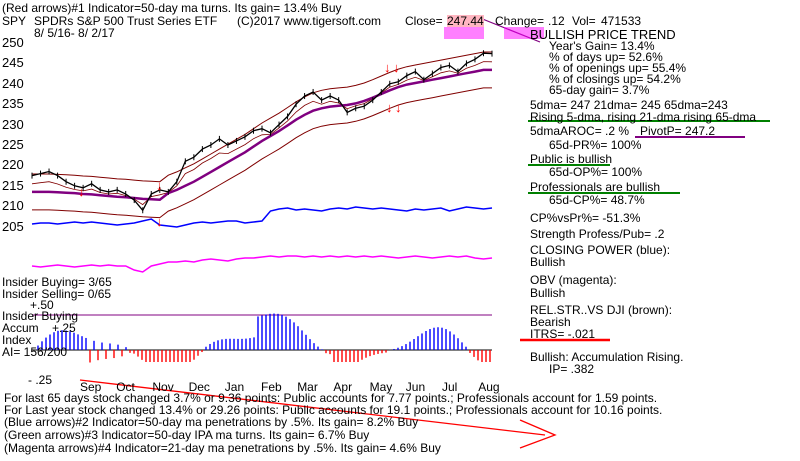 This screenshot has width=800, height=461. What do you see at coordinates (597, 234) in the screenshot?
I see `strength: Strength Profess/Pub= .2` at bounding box center [597, 234].